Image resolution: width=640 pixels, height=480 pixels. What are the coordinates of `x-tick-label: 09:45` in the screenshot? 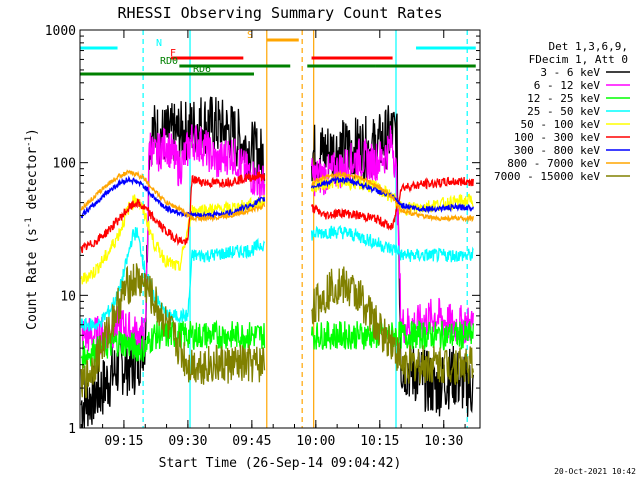 It's located at (251, 441).